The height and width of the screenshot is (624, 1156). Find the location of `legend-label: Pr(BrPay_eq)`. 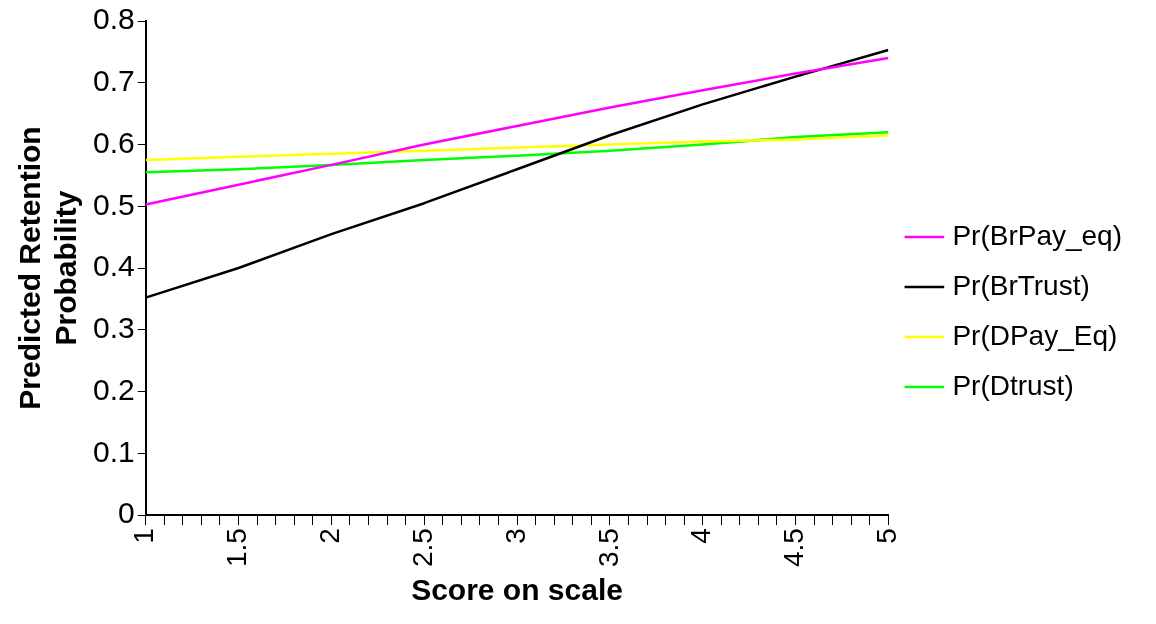

legend-label: Pr(BrPay_eq) is located at coordinates (1037, 235).